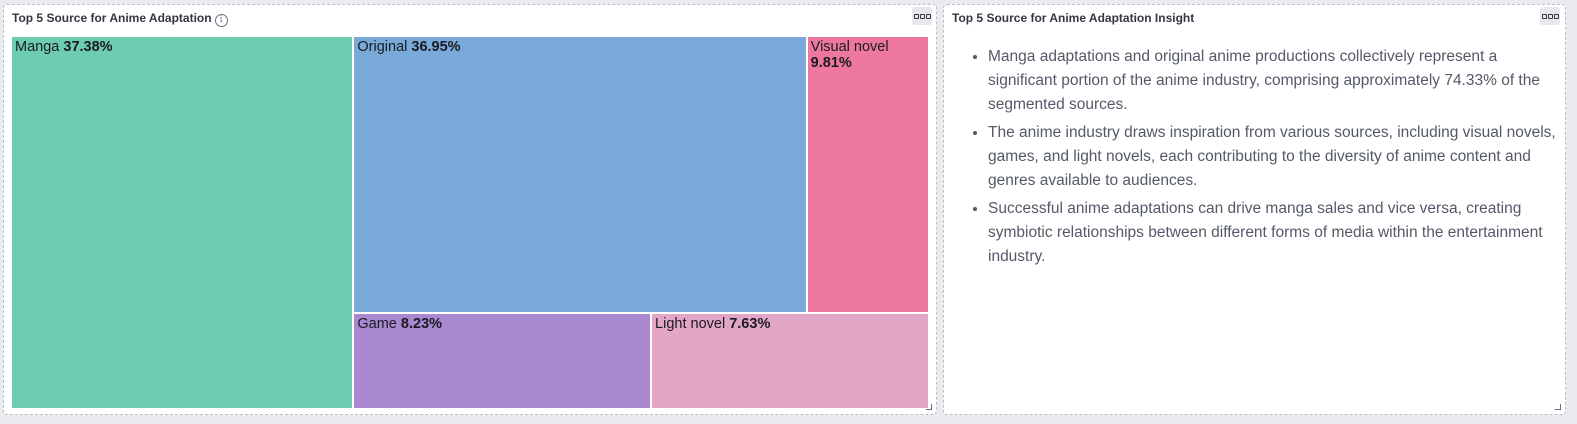 The height and width of the screenshot is (424, 1577). What do you see at coordinates (382, 47) in the screenshot?
I see `tile-label: Original` at bounding box center [382, 47].